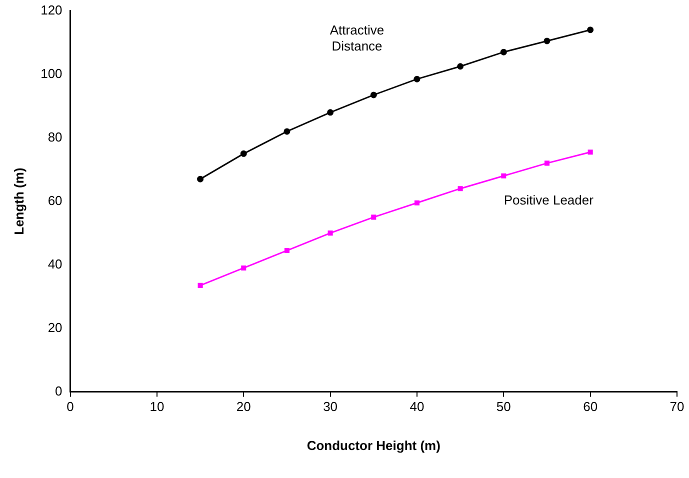 This screenshot has width=689, height=478. Describe the element at coordinates (590, 406) in the screenshot. I see `x-tick-label: 60` at that location.